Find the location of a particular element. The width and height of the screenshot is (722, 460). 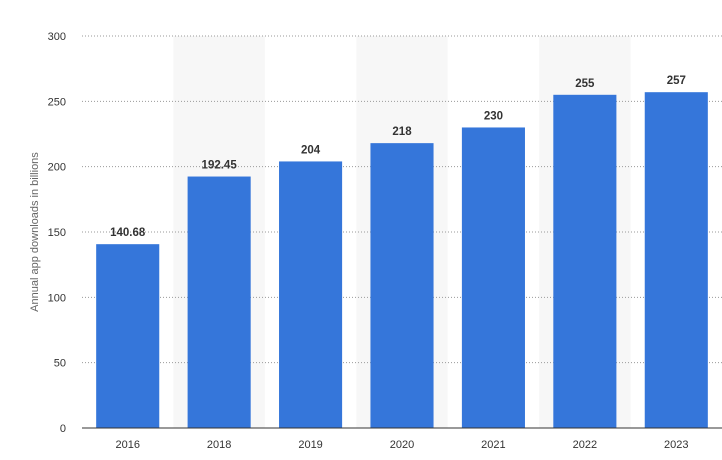

data-label-2016: 140.68 is located at coordinates (128, 233).